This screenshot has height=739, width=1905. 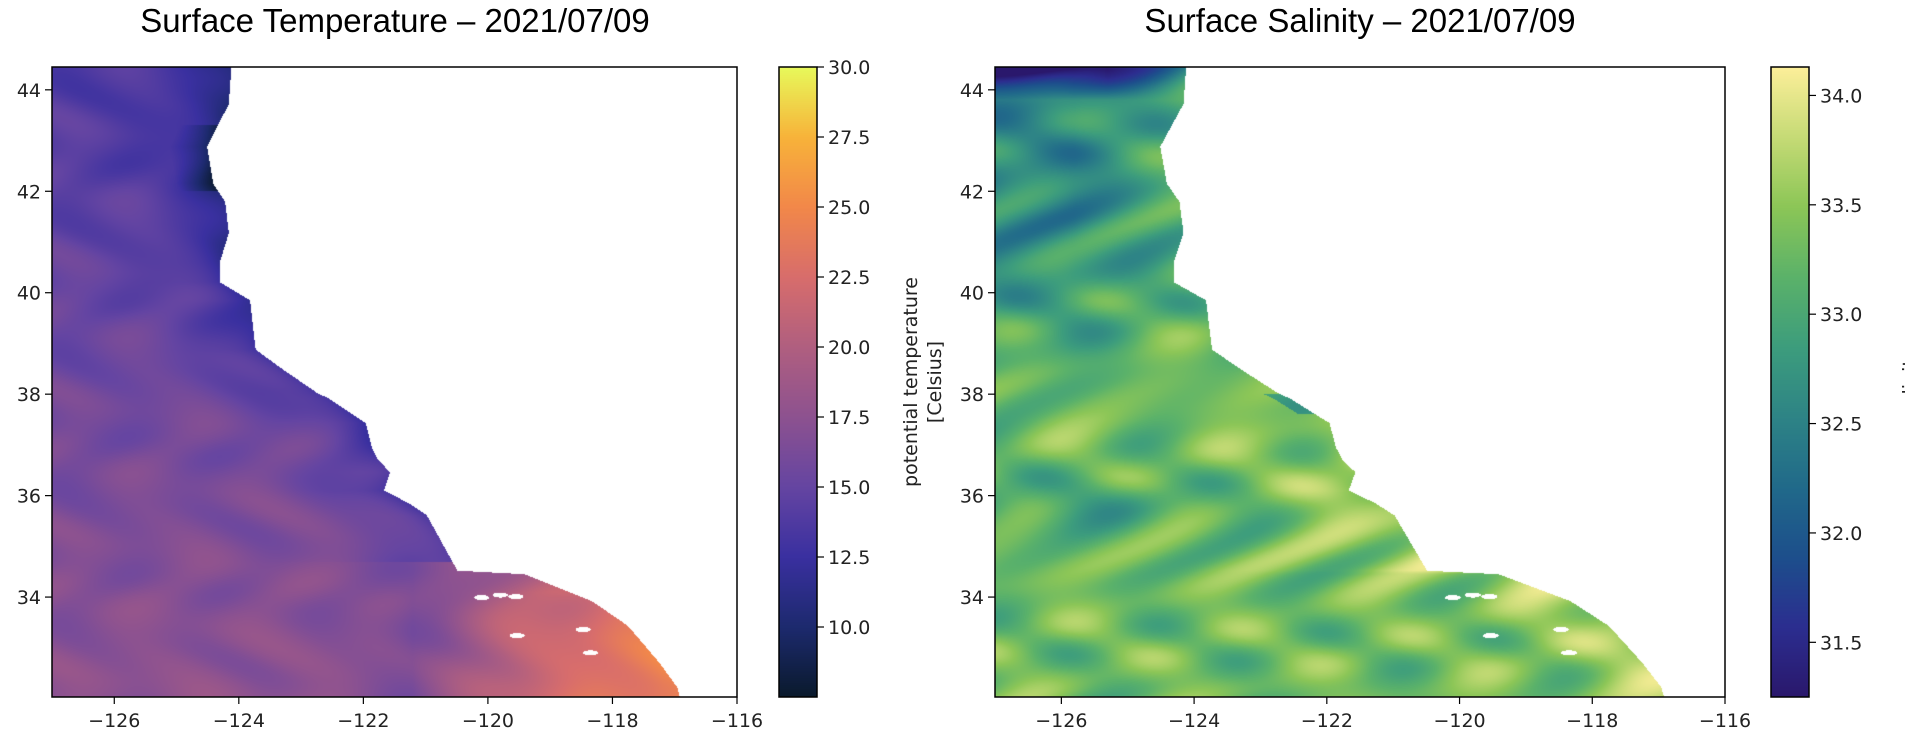 I want to click on colorbar-tick-label: 33.0, so click(x=1841, y=315).